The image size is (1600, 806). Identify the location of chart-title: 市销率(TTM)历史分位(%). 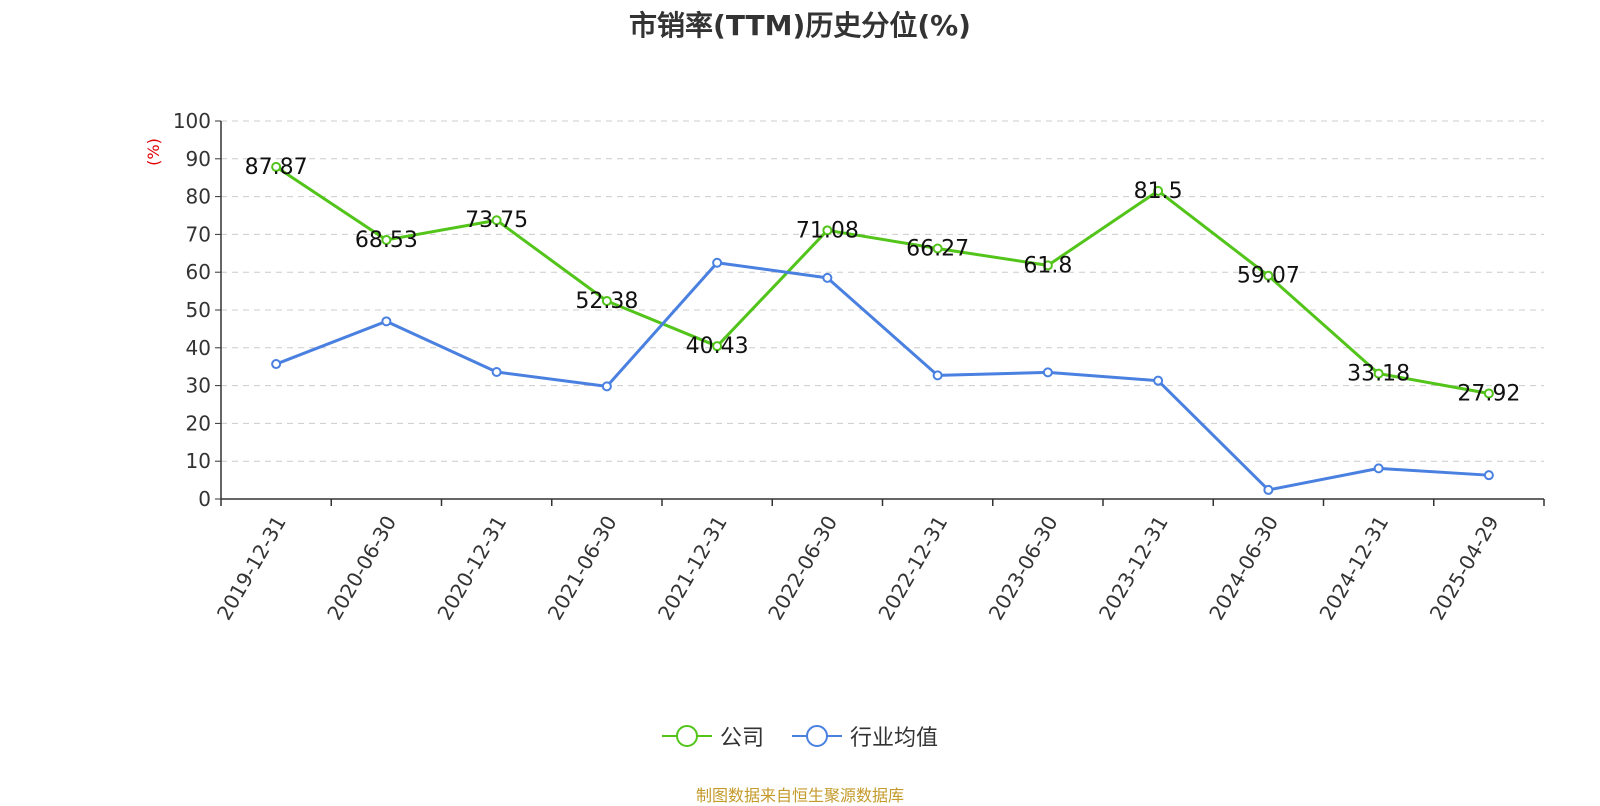
(800, 25).